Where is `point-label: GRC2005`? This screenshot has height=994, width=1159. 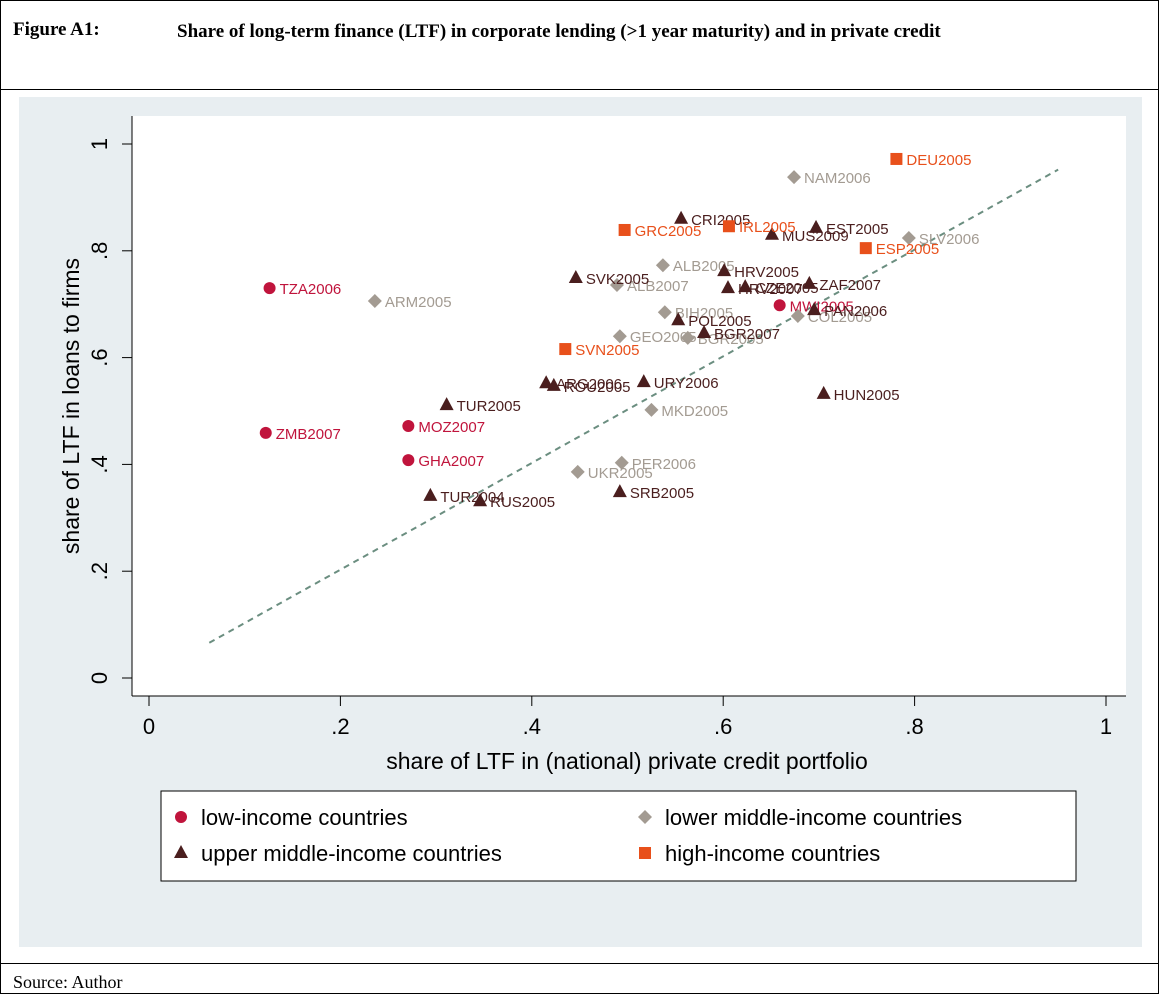
point-label: GRC2005 is located at coordinates (668, 231).